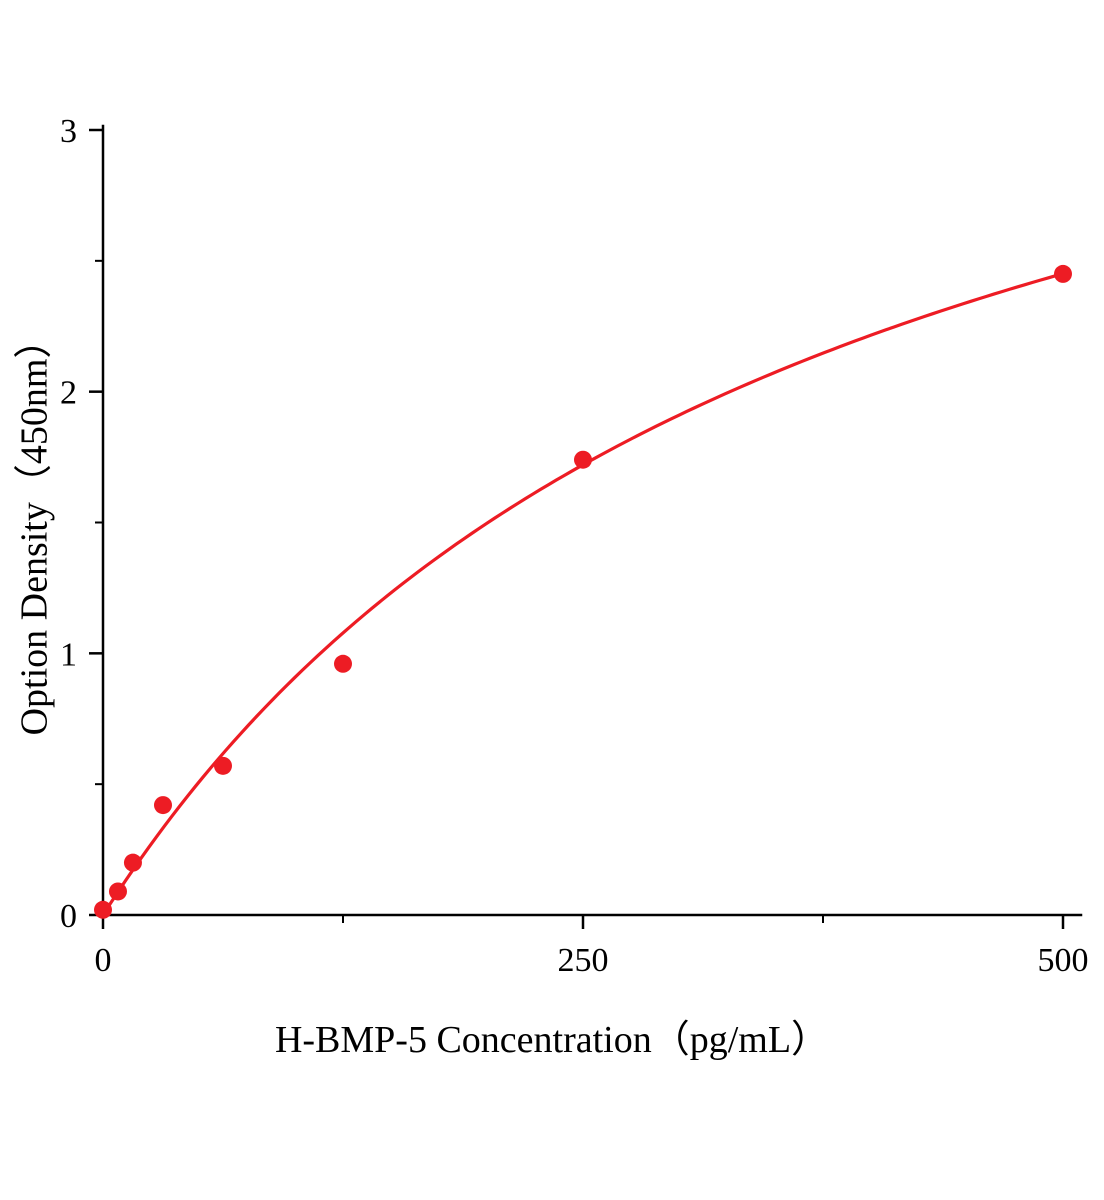 Image resolution: width=1104 pixels, height=1200 pixels. What do you see at coordinates (68, 916) in the screenshot?
I see `y-tick-label: 0` at bounding box center [68, 916].